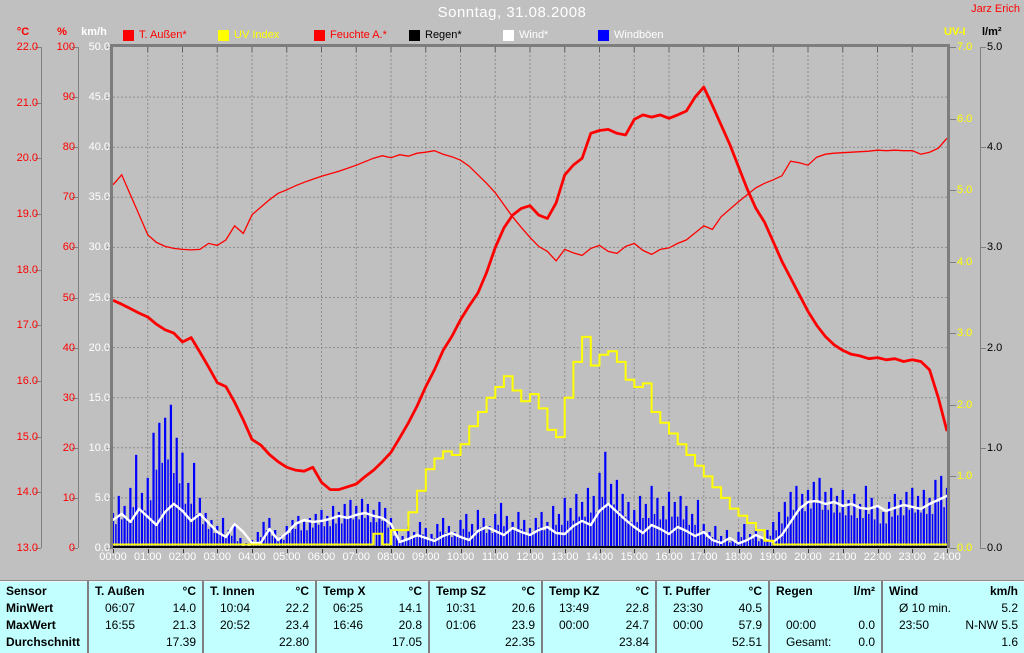 This screenshot has height=653, width=1024. I want to click on table-row-label-text: Durchschnitt, so click(43, 642).